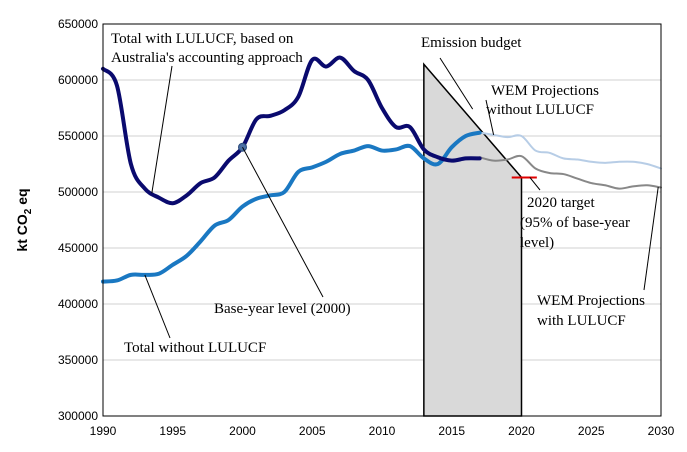  Describe the element at coordinates (78, 80) in the screenshot. I see `y-tick-label: 600000` at that location.